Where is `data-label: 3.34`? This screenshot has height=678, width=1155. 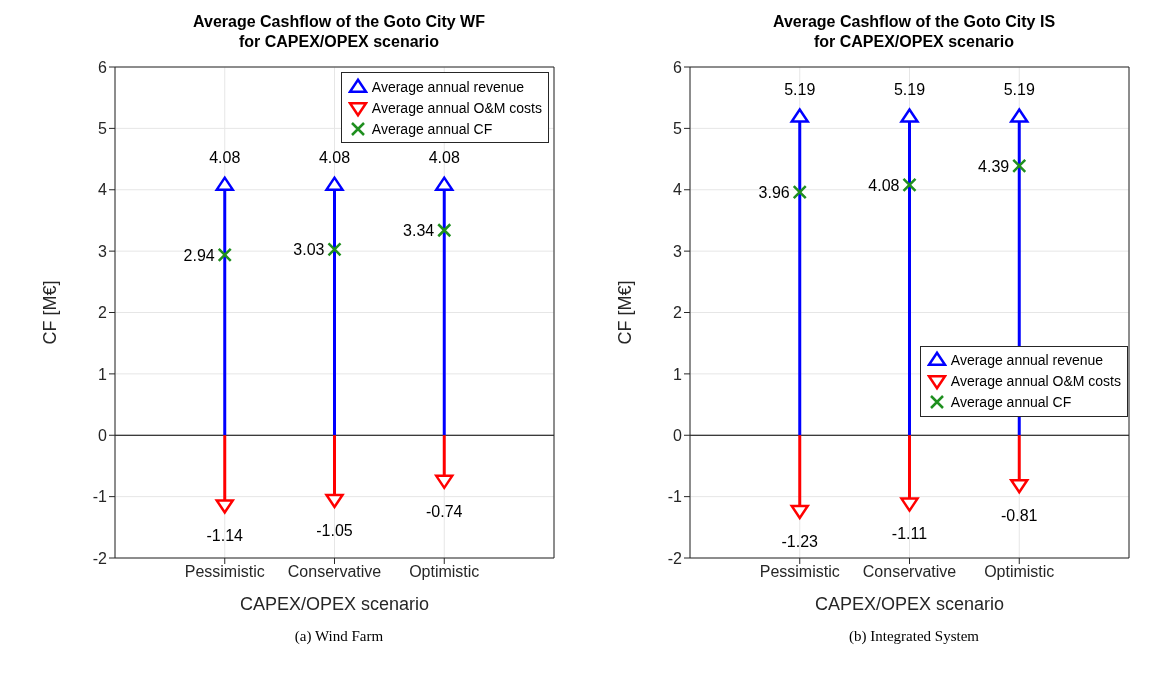 data-label: 3.34 is located at coordinates (419, 231).